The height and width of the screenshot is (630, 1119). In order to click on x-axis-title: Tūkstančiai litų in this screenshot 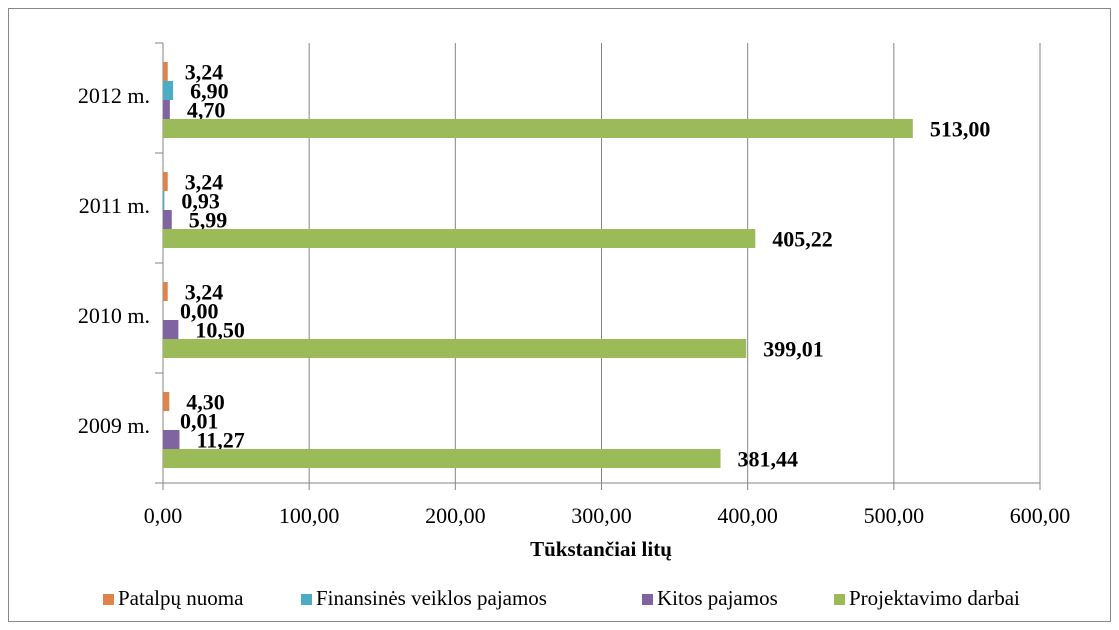, I will do `click(601, 549)`.